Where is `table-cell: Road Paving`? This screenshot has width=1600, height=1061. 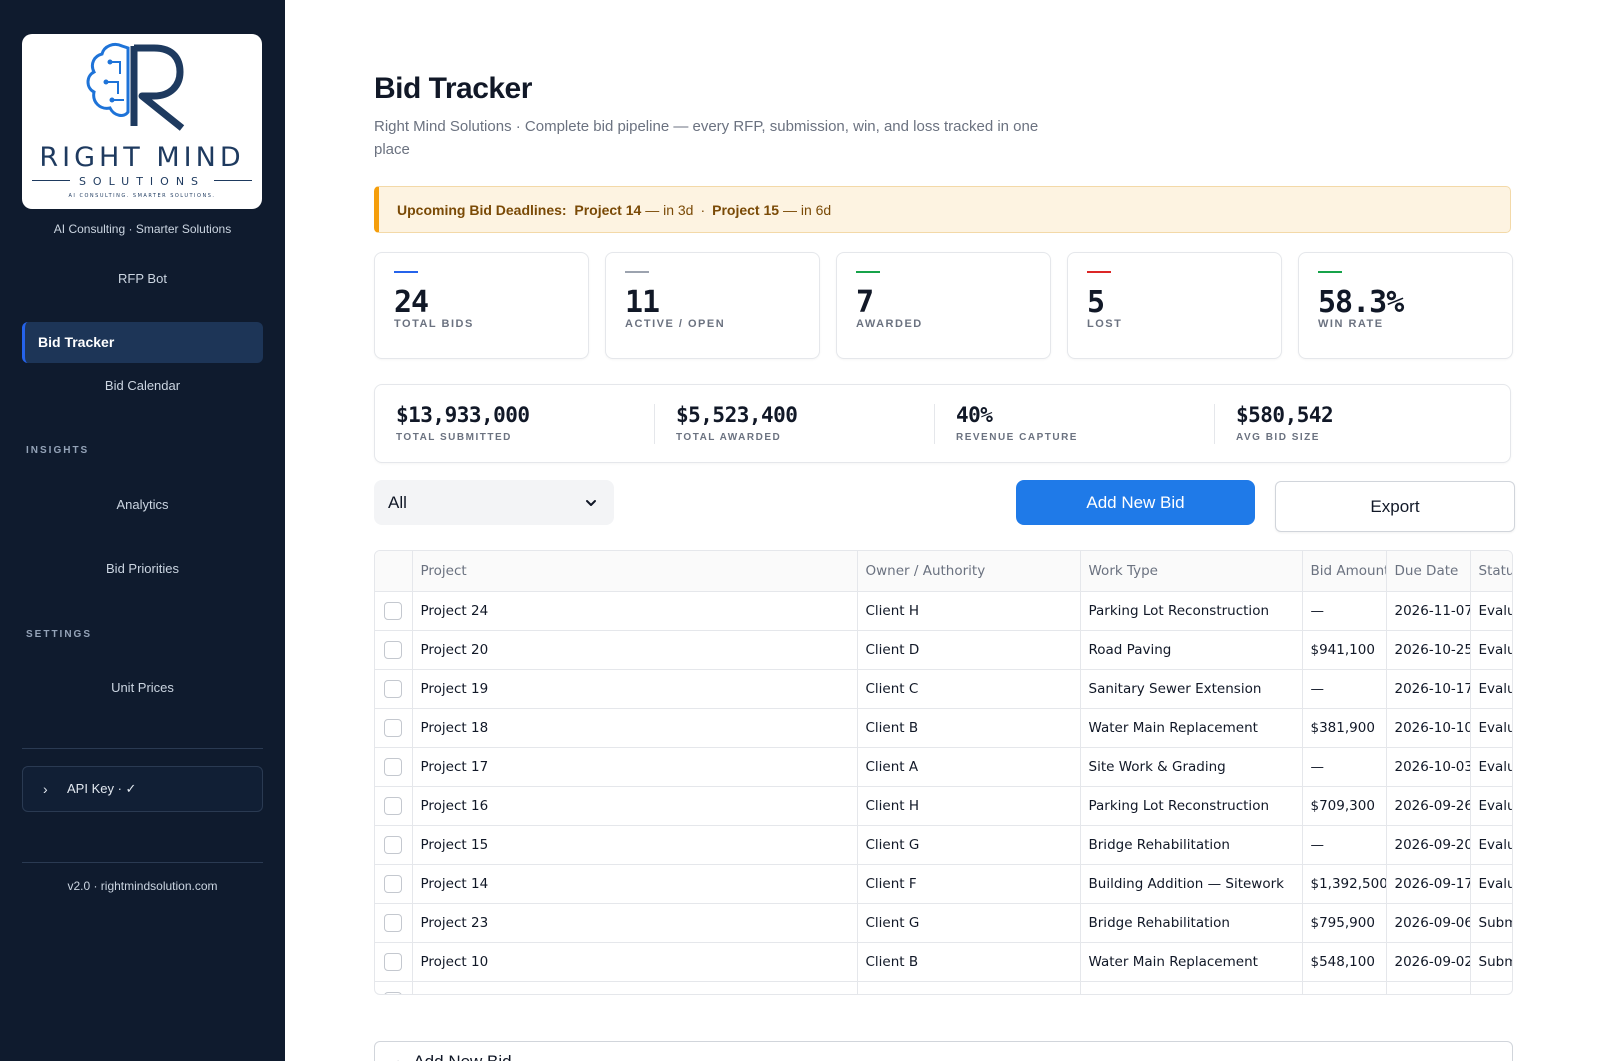
table-cell: Road Paving is located at coordinates (1191, 650).